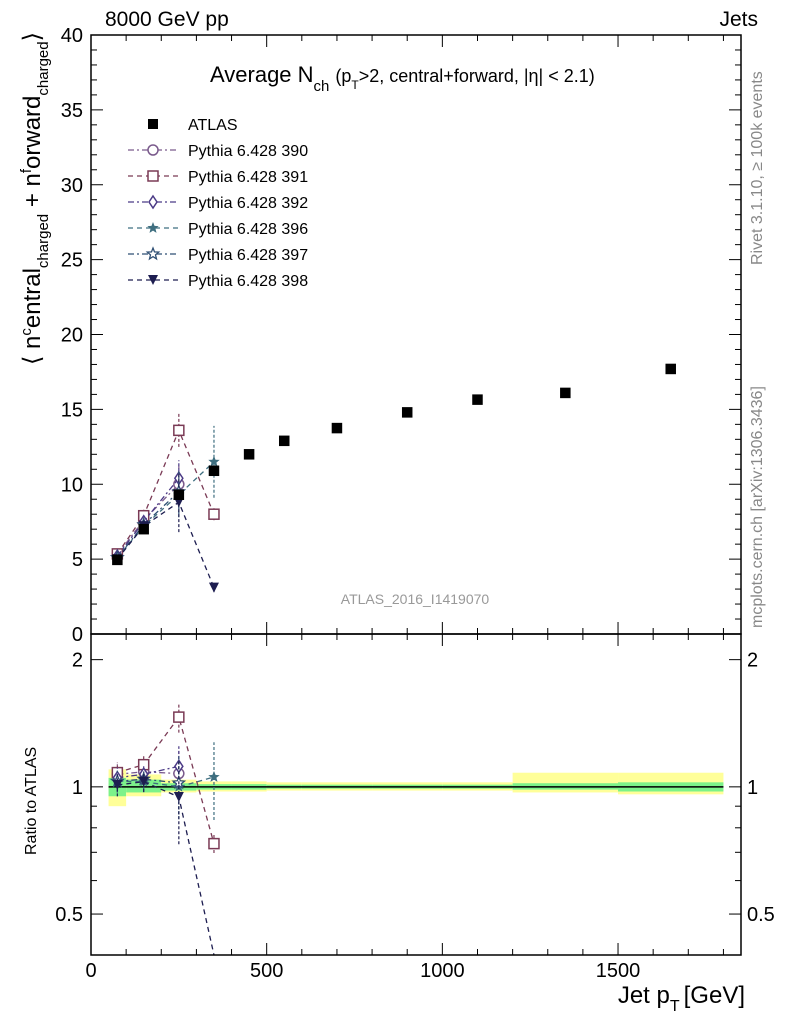 The width and height of the screenshot is (786, 1024). What do you see at coordinates (77, 788) in the screenshot?
I see `ratio-y-tick-label: 1` at bounding box center [77, 788].